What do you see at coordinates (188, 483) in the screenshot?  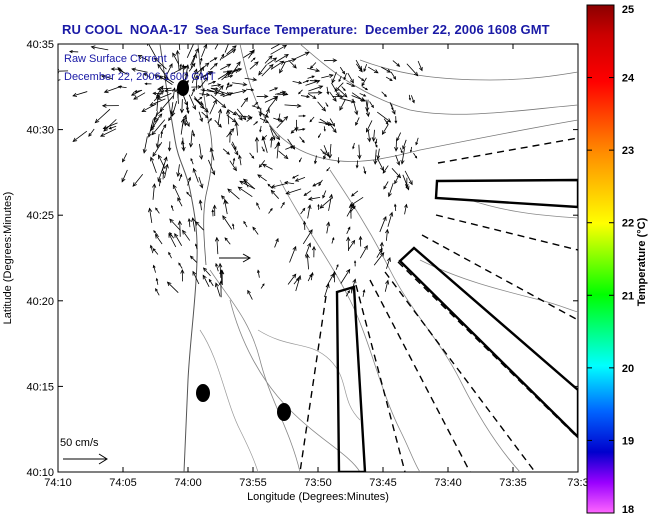 I see `x-tick-label: 74:00` at bounding box center [188, 483].